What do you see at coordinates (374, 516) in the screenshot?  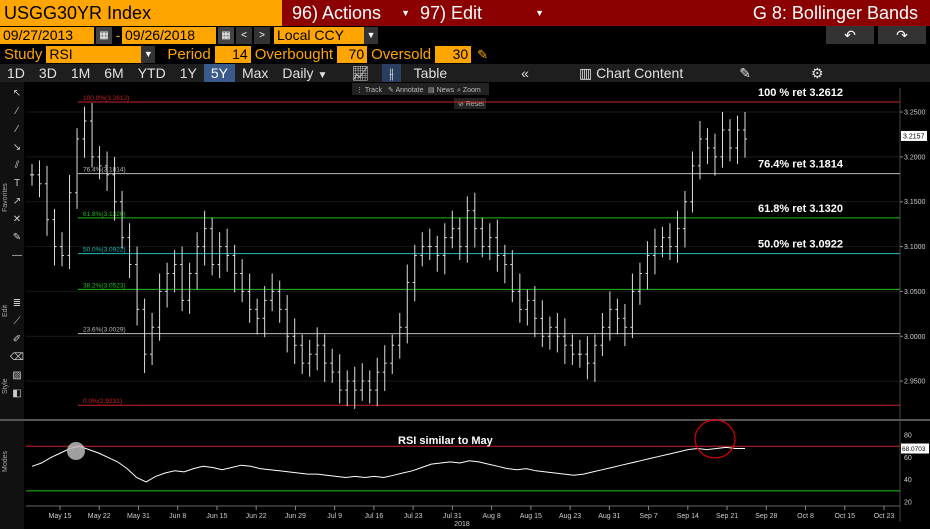 I see `x-tick-label-8: Jul 16` at bounding box center [374, 516].